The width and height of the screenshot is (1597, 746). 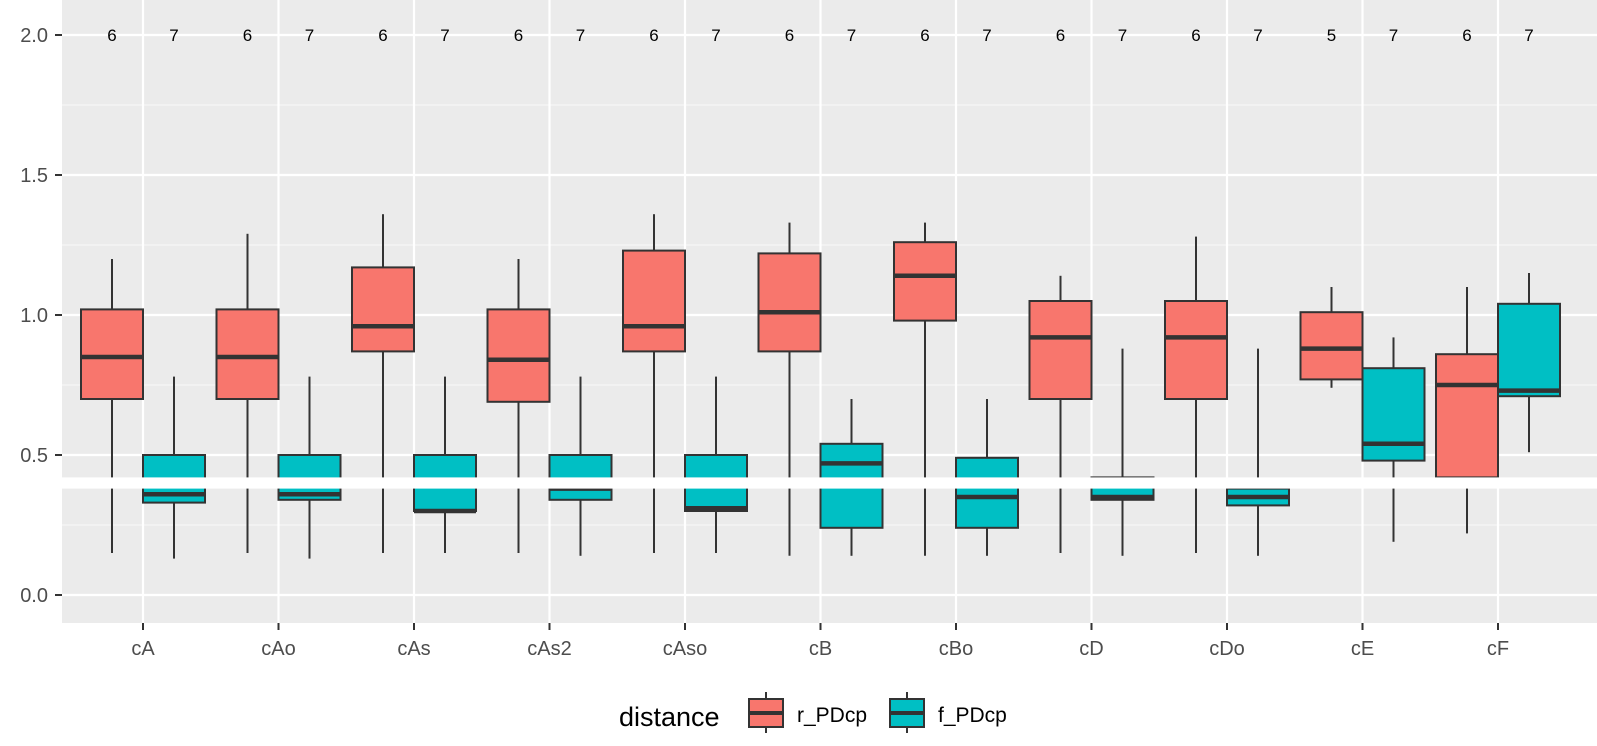 What do you see at coordinates (278, 649) in the screenshot?
I see `x-tick-label: cAo` at bounding box center [278, 649].